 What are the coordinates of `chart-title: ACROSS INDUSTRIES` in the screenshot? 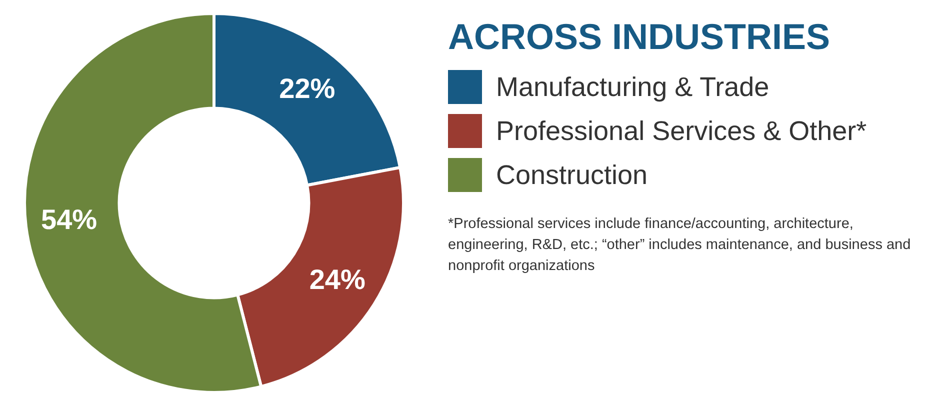 It's located at (640, 37).